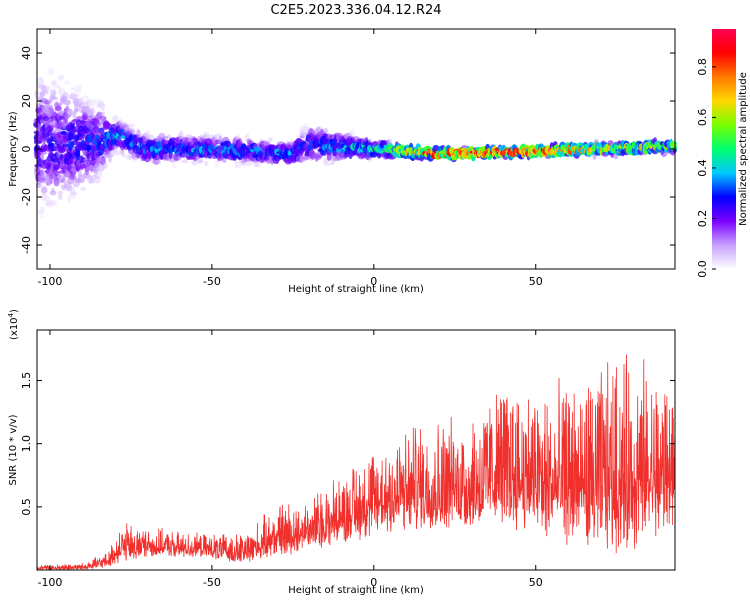  I want to click on colorbar-tick-label: 0.6, so click(702, 118).